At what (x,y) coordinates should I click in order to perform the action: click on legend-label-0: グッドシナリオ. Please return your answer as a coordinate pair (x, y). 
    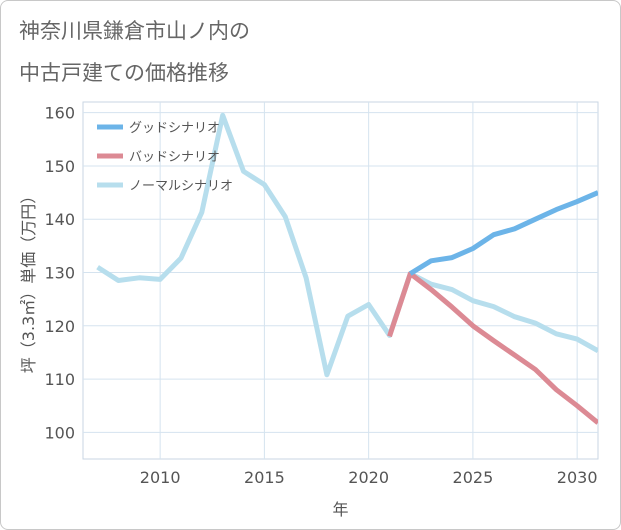
    Looking at the image, I should click on (174, 128).